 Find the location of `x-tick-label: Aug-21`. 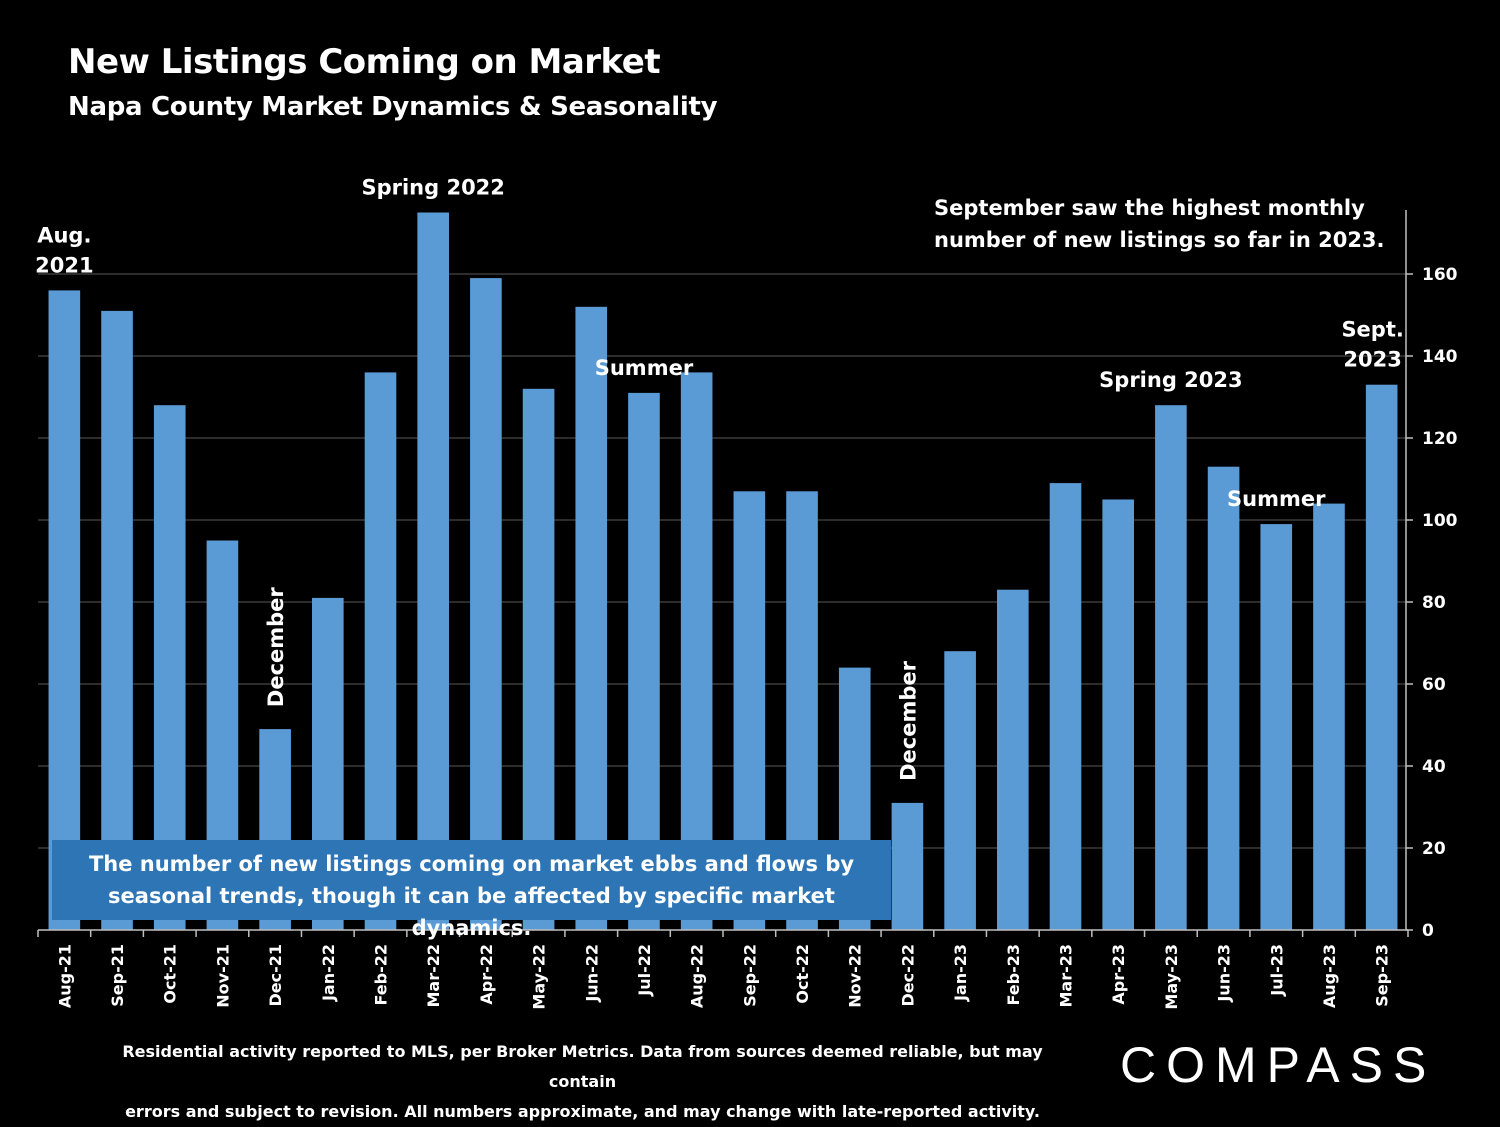

x-tick-label: Aug-21 is located at coordinates (64, 976).